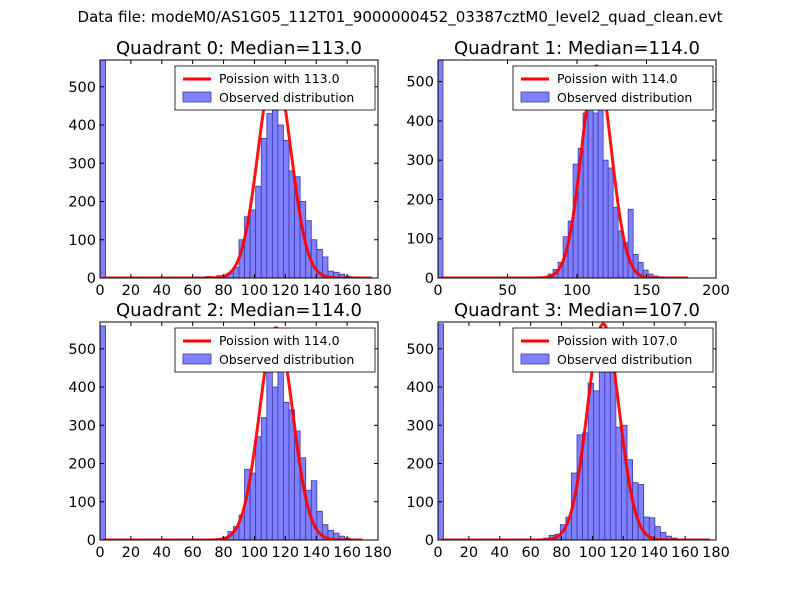  Describe the element at coordinates (647, 291) in the screenshot. I see `x-tick-label: 150` at that location.